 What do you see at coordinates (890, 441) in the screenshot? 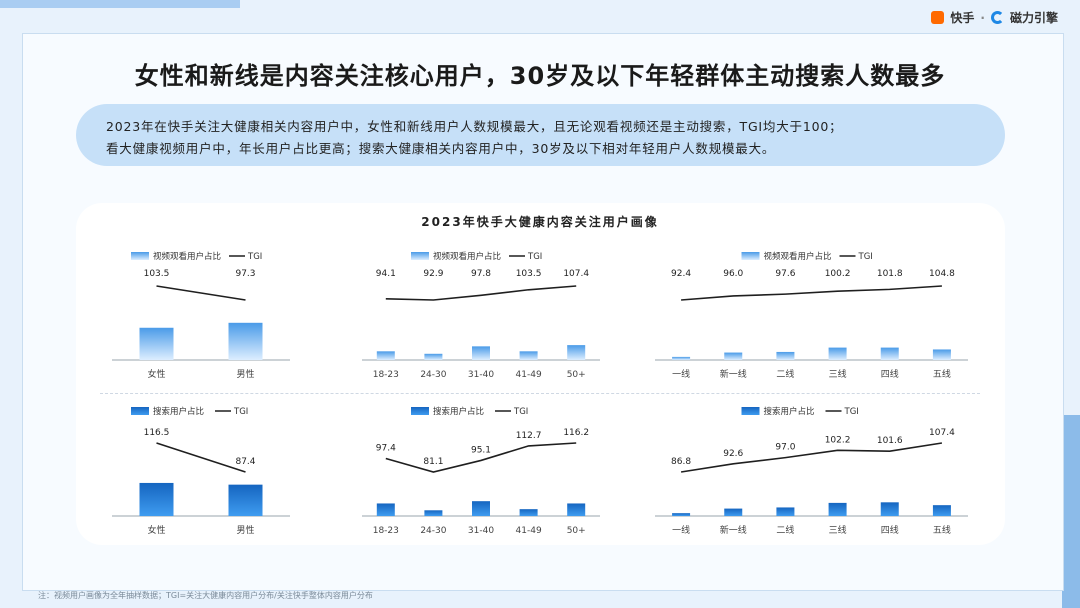
I see `tgi-value-label: 101.6` at bounding box center [890, 441].